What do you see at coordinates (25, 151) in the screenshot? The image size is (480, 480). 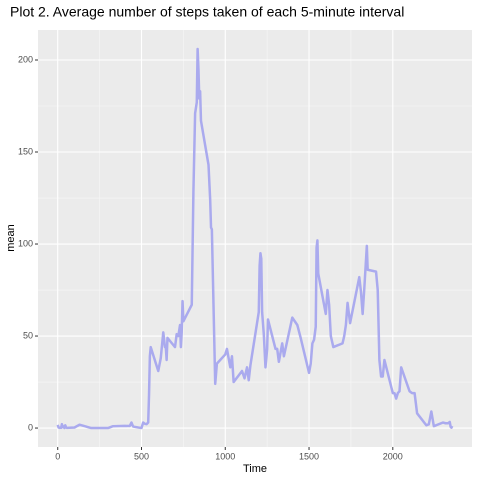 I see `y-tick-label: 150` at bounding box center [25, 151].